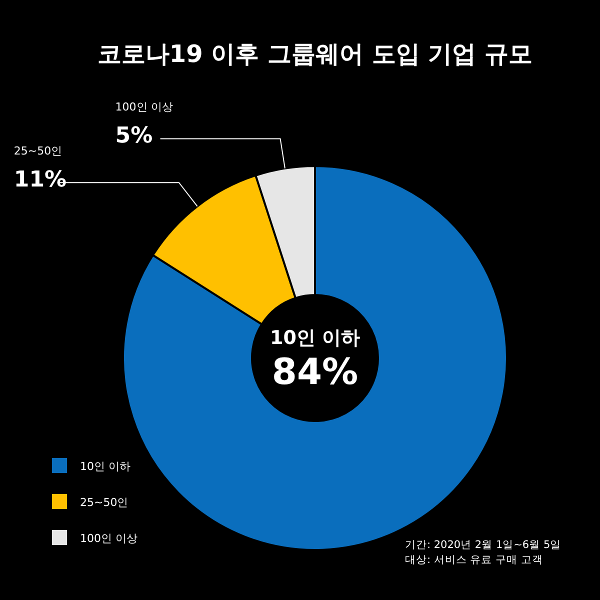  I want to click on data-label: 84%, so click(315, 372).